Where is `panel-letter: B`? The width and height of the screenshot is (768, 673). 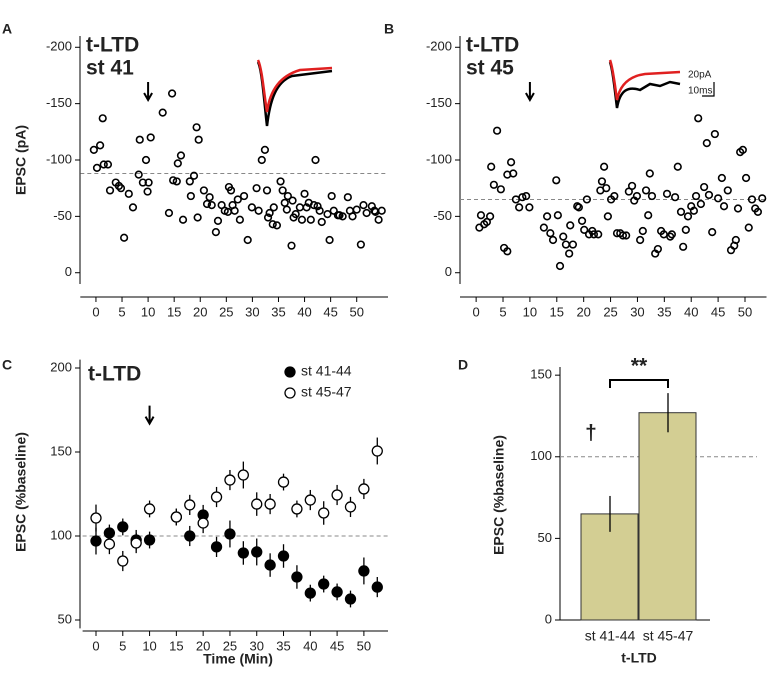
panel-letter: B is located at coordinates (389, 29).